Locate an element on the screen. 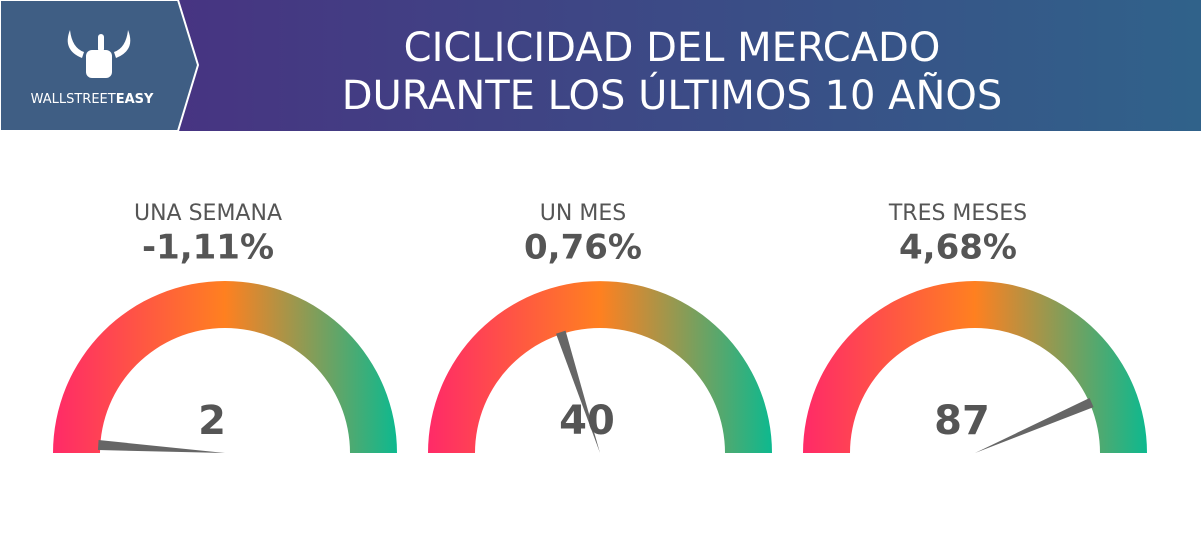 This screenshot has height=539, width=1201. gauge-subtitle: 0,76% is located at coordinates (583, 248).